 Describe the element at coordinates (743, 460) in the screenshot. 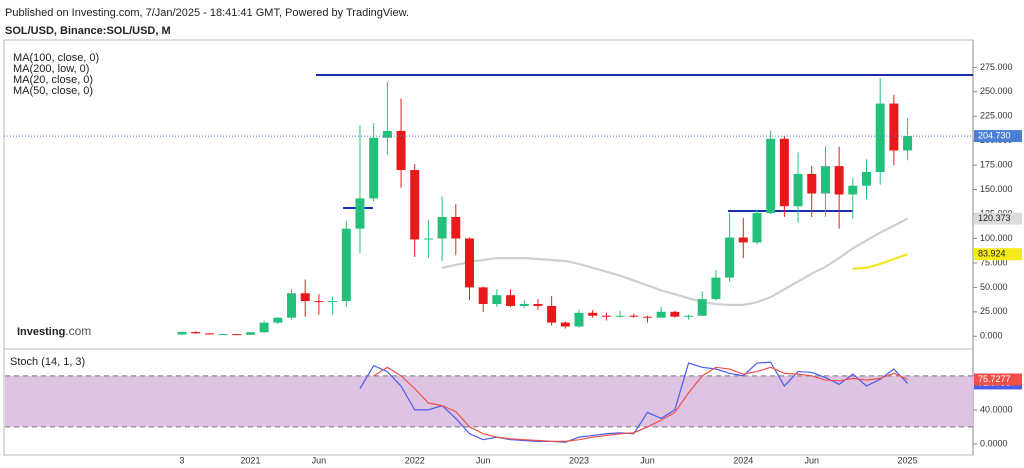

I see `x-tick-label: 2024` at that location.